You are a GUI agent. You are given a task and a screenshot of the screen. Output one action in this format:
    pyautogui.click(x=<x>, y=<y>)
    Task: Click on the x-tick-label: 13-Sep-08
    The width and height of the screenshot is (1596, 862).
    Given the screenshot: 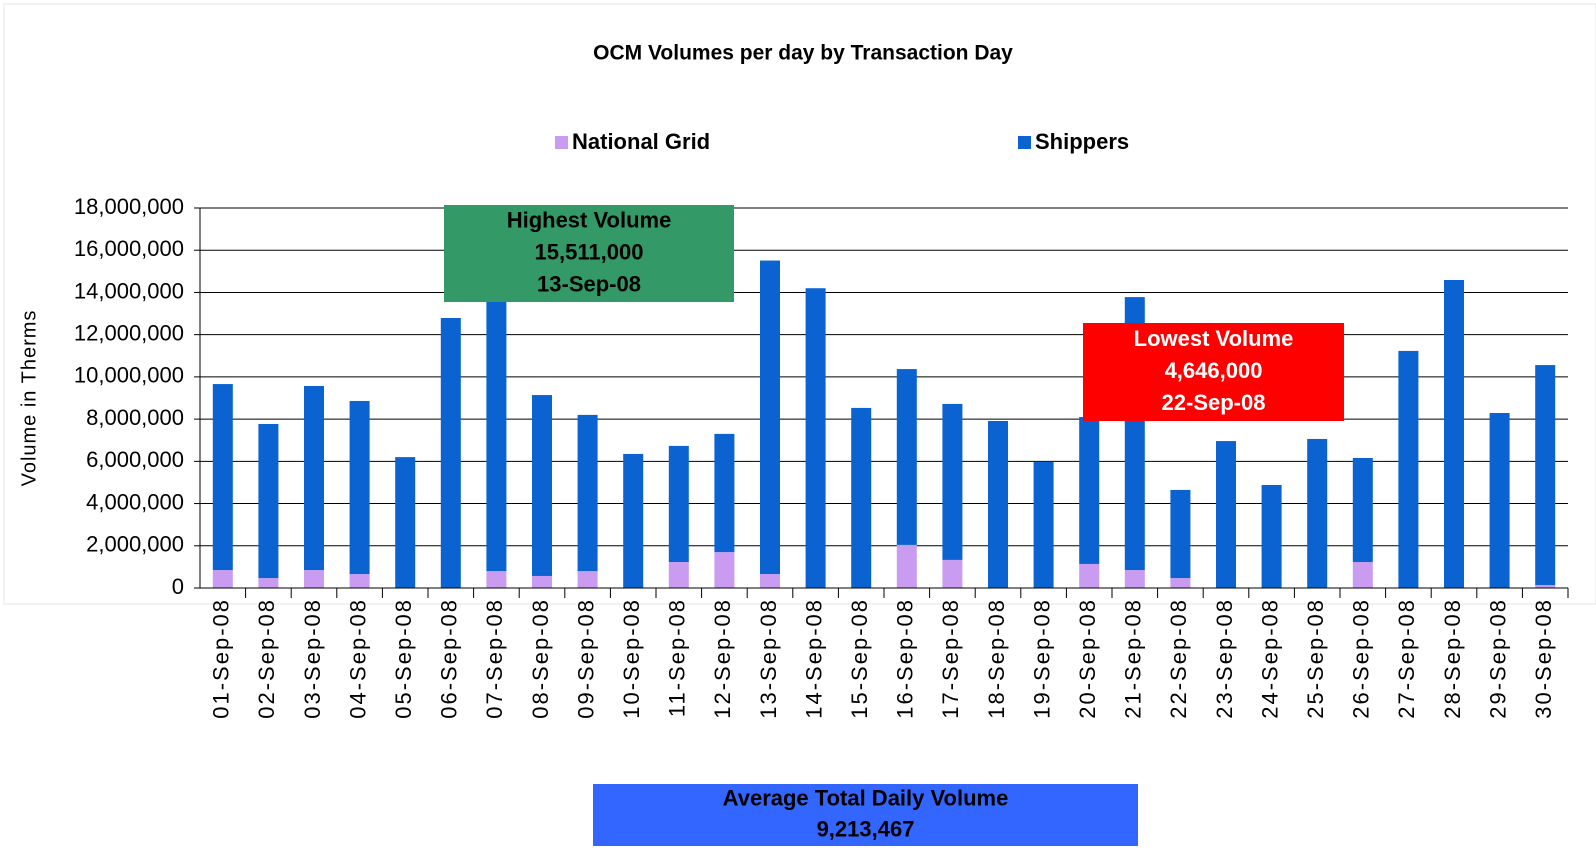 What is the action you would take?
    pyautogui.click(x=768, y=658)
    